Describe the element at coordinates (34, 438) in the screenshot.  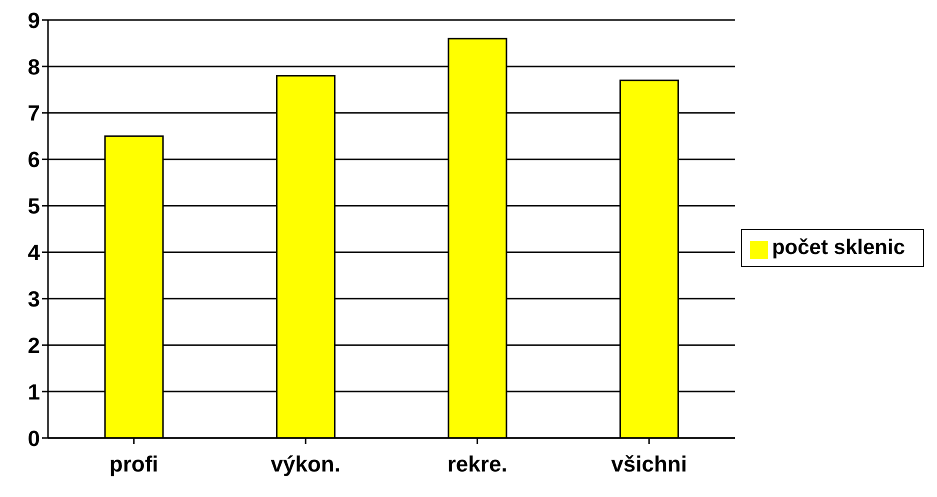
I see `y-tick-label: 0` at that location.